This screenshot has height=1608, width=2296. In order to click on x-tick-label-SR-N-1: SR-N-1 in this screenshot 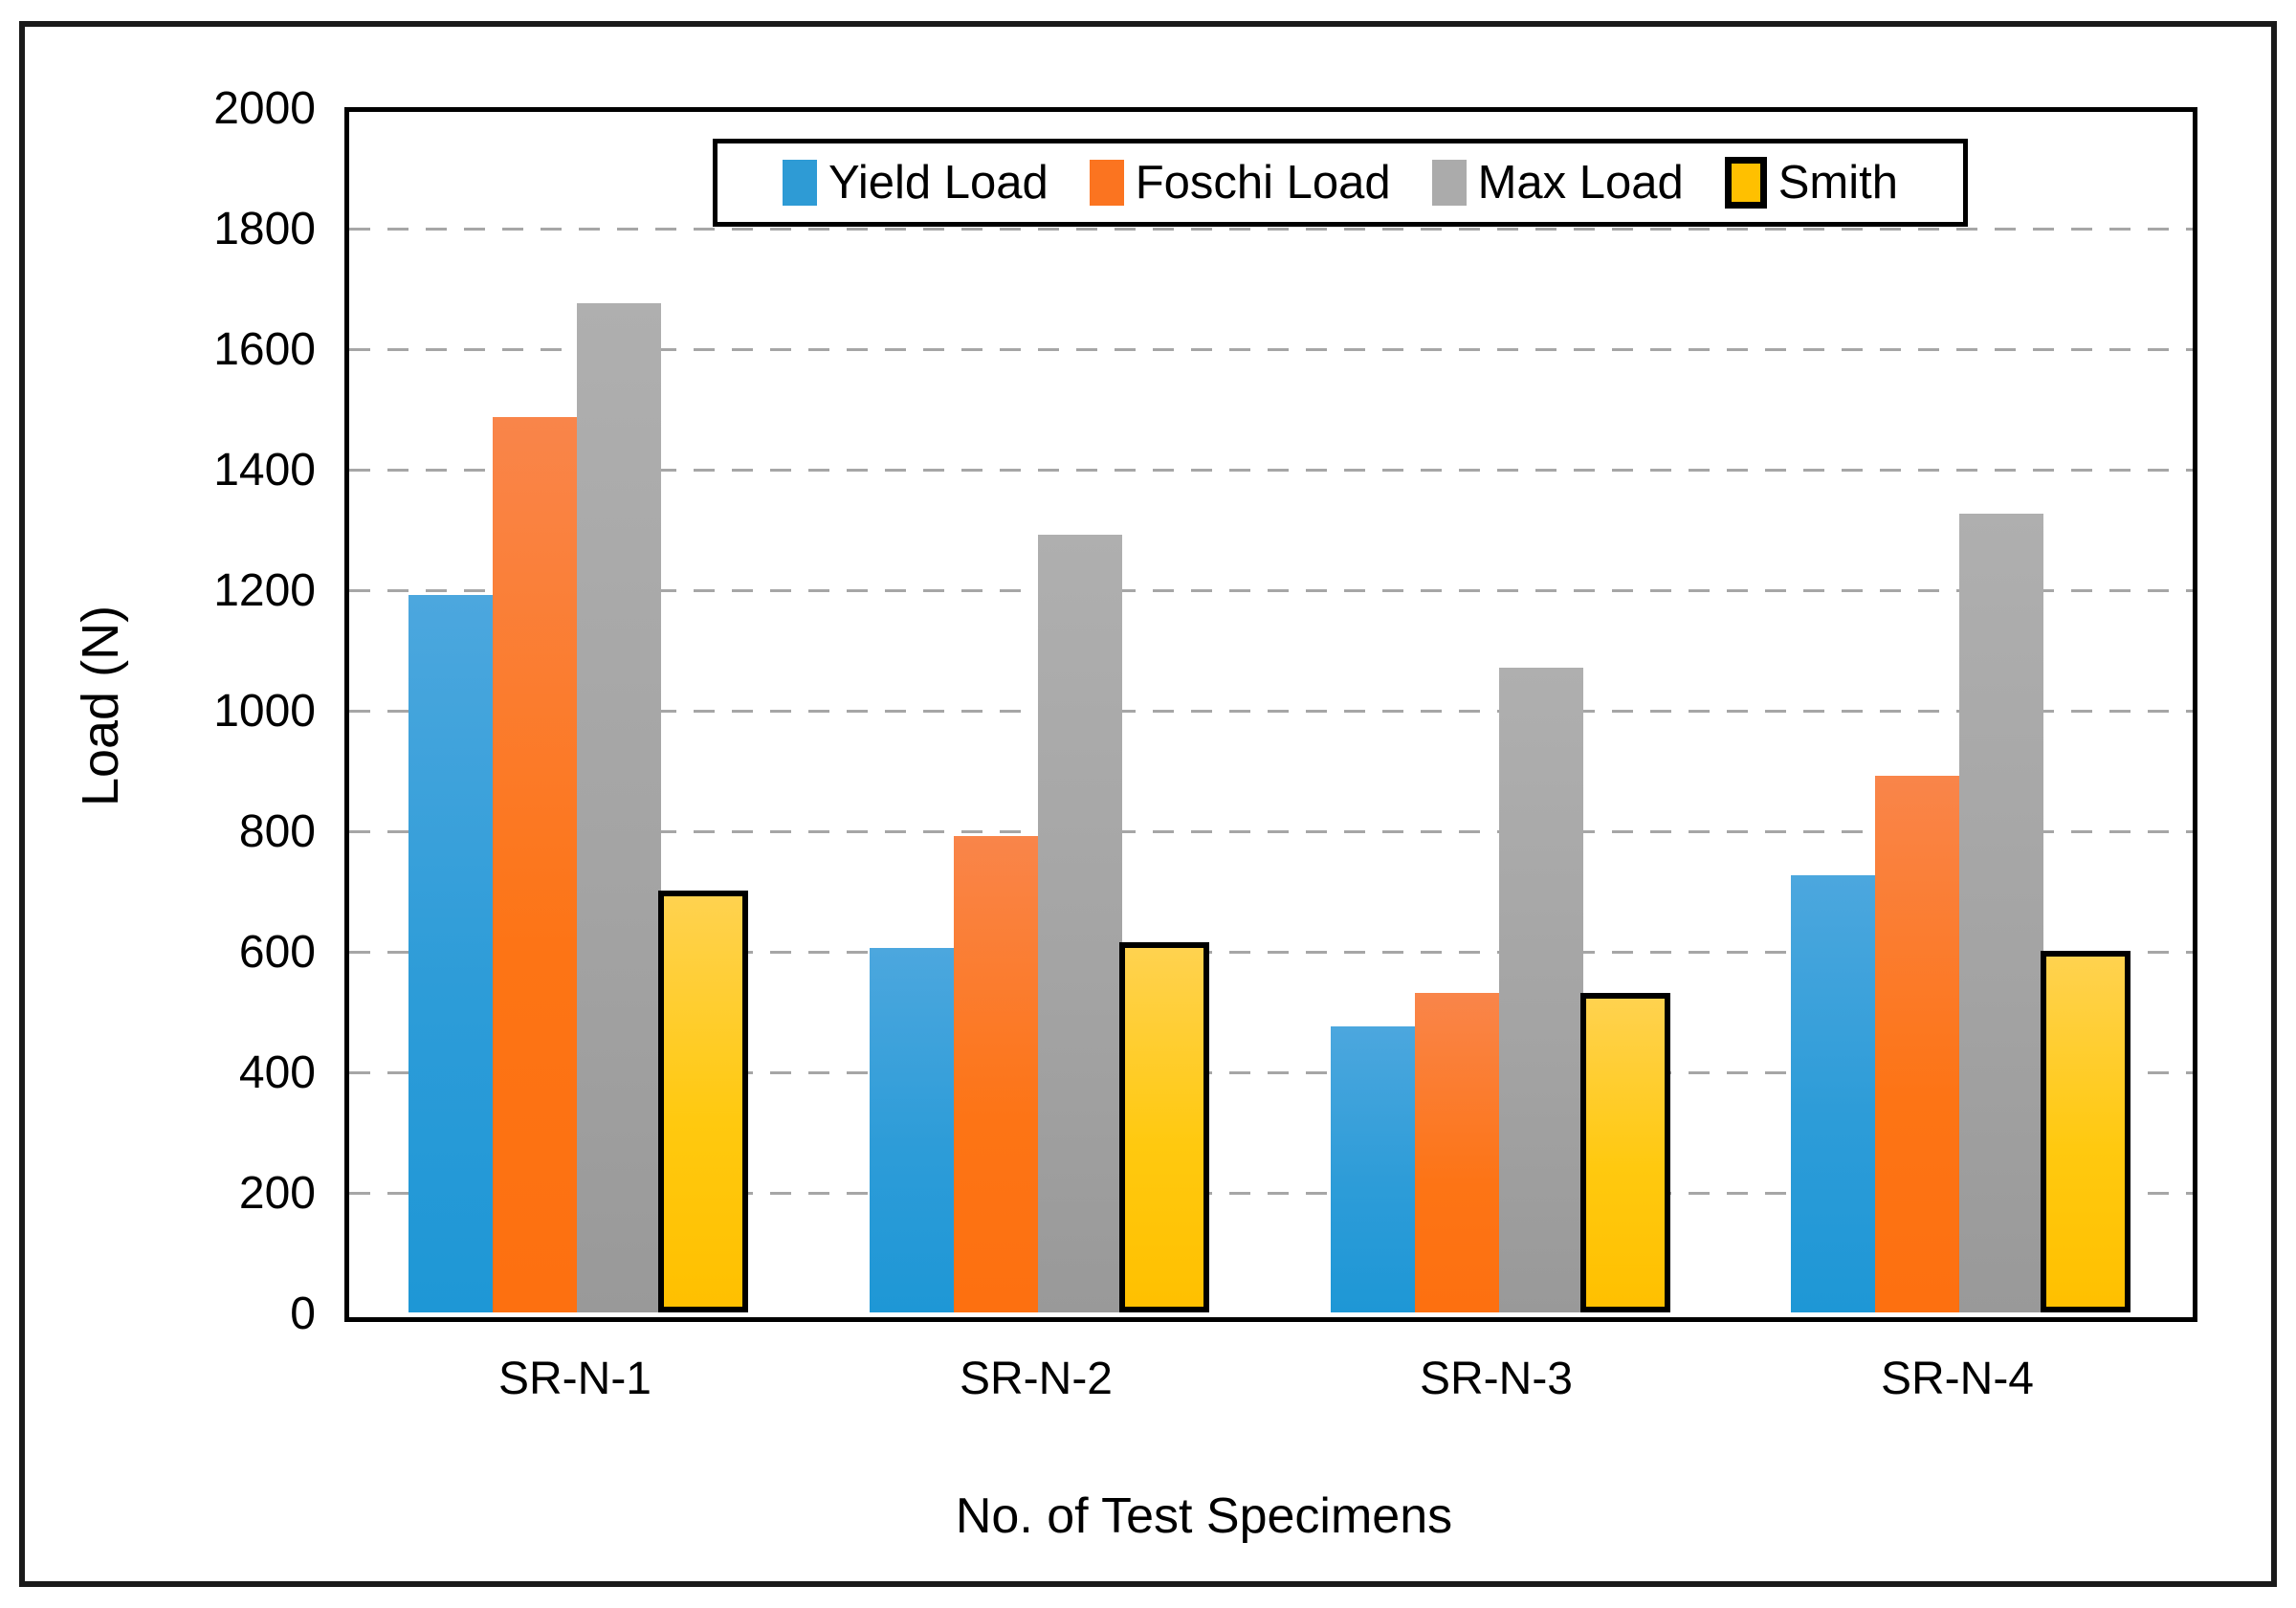, I will do `click(574, 1379)`.